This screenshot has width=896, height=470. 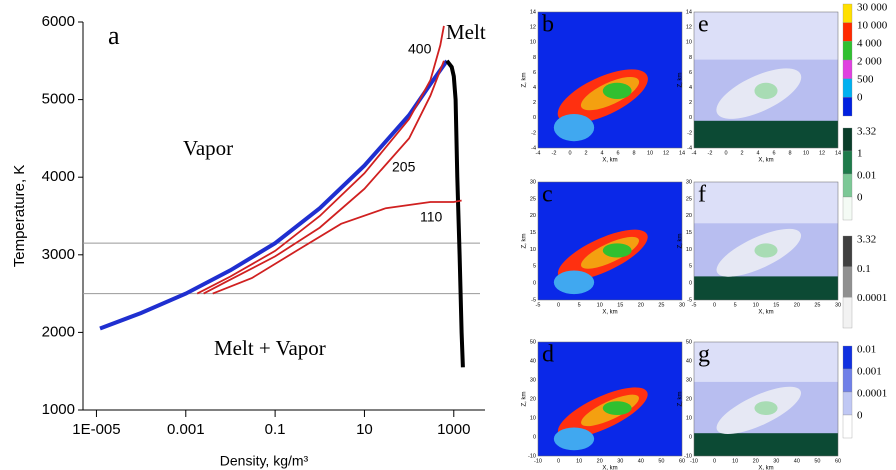 What do you see at coordinates (789, 153) in the screenshot?
I see `x-tick-label: 8` at bounding box center [789, 153].